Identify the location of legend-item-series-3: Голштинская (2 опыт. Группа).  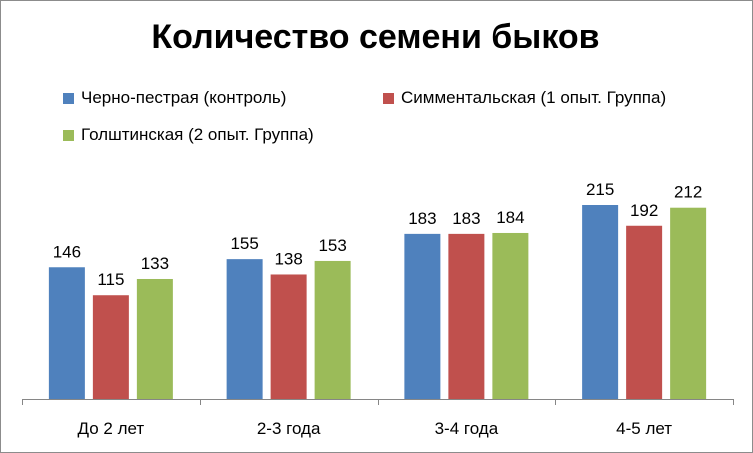
(188, 135).